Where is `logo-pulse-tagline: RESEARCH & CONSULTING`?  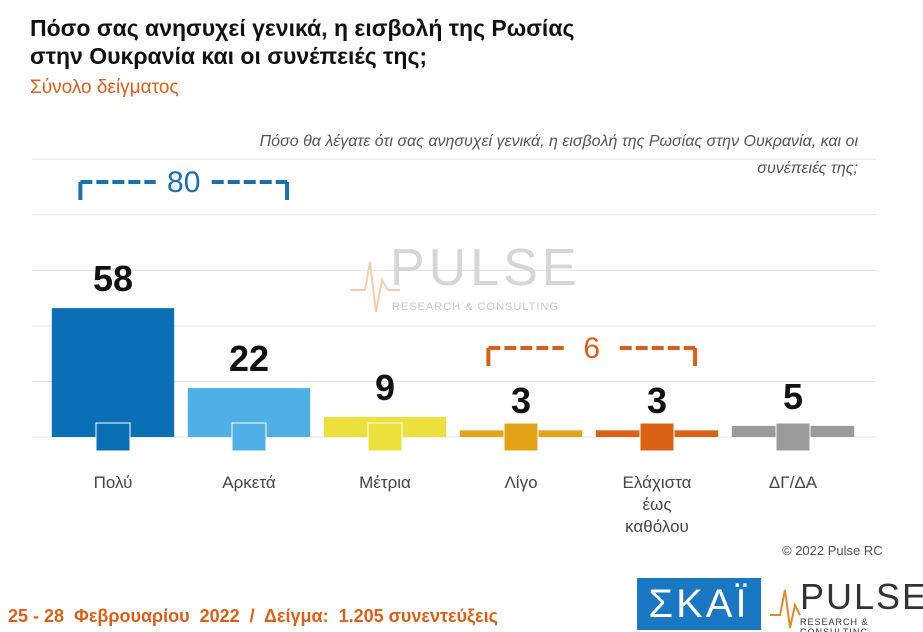
logo-pulse-tagline: RESEARCH & CONSULTING is located at coordinates (834, 624).